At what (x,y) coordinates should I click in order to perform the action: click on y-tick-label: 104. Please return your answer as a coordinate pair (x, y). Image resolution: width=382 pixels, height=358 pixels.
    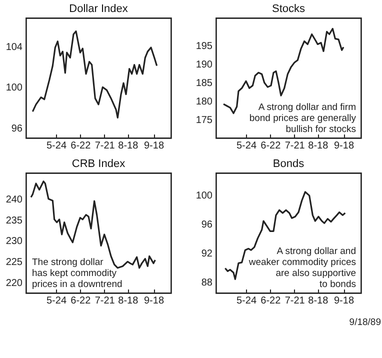
    Looking at the image, I should click on (14, 47).